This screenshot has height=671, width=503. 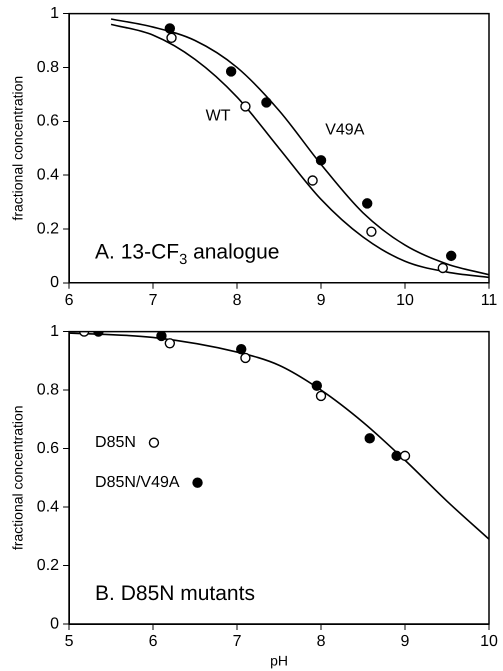 I want to click on annotation: B. D85N mutants, so click(x=175, y=593).